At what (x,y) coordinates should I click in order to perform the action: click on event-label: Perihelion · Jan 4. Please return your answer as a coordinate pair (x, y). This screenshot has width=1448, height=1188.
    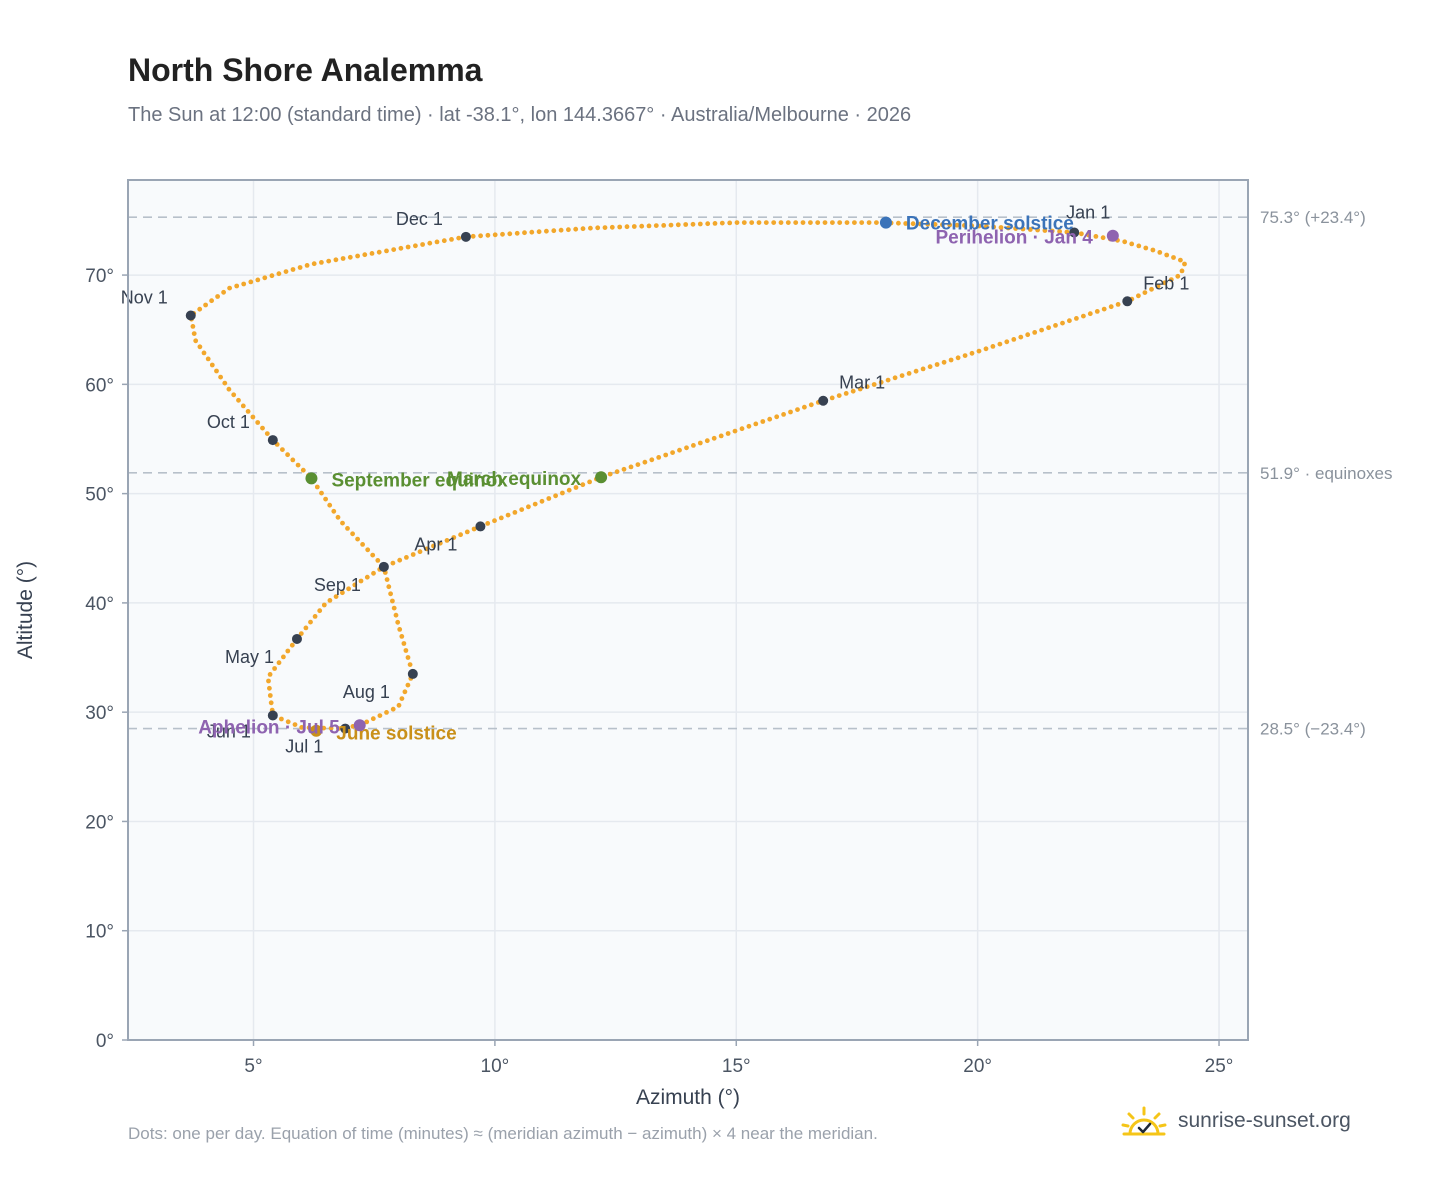
    Looking at the image, I should click on (1014, 238).